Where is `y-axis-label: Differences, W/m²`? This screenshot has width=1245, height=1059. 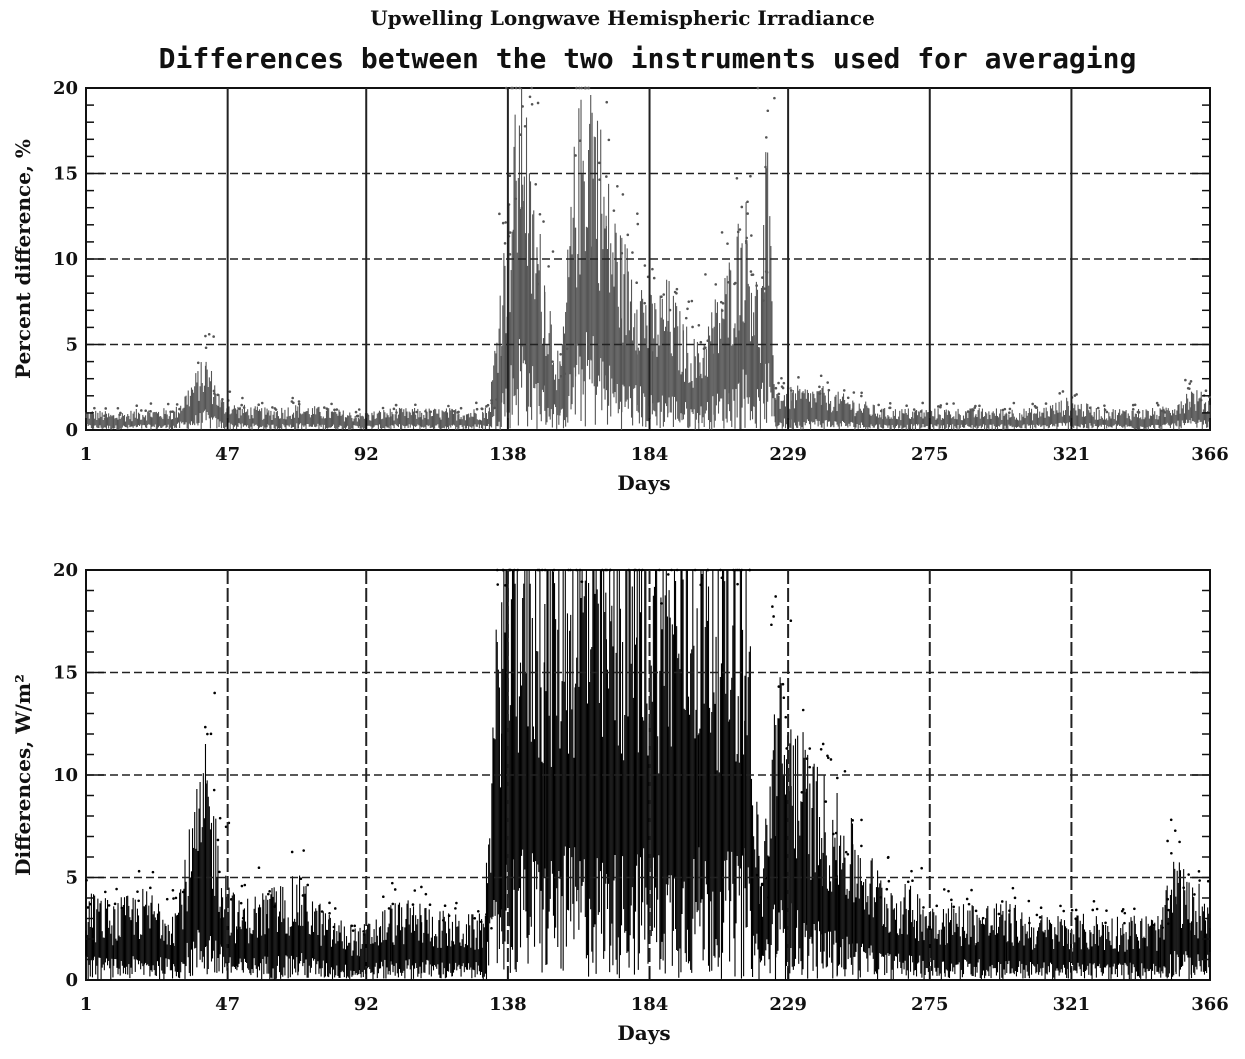 y-axis-label: Differences, W/m² is located at coordinates (23, 775).